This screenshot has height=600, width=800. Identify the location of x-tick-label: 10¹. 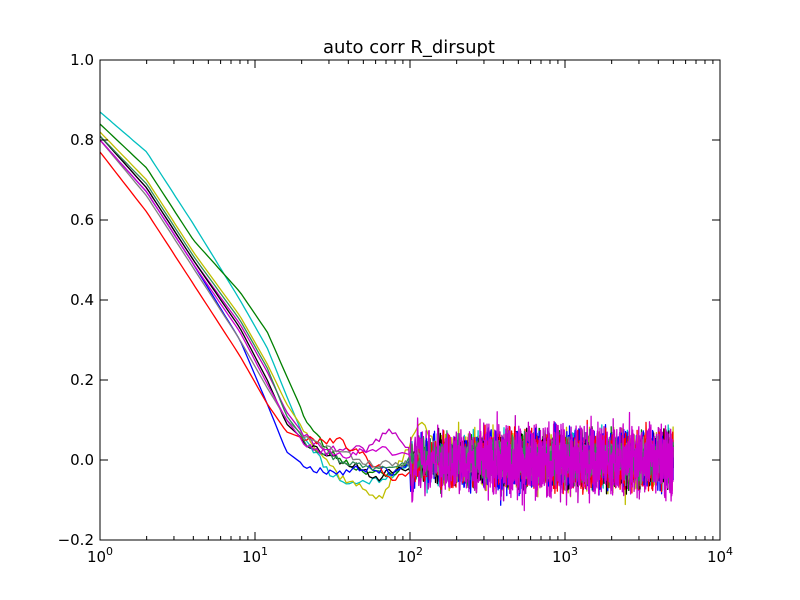
(255, 555).